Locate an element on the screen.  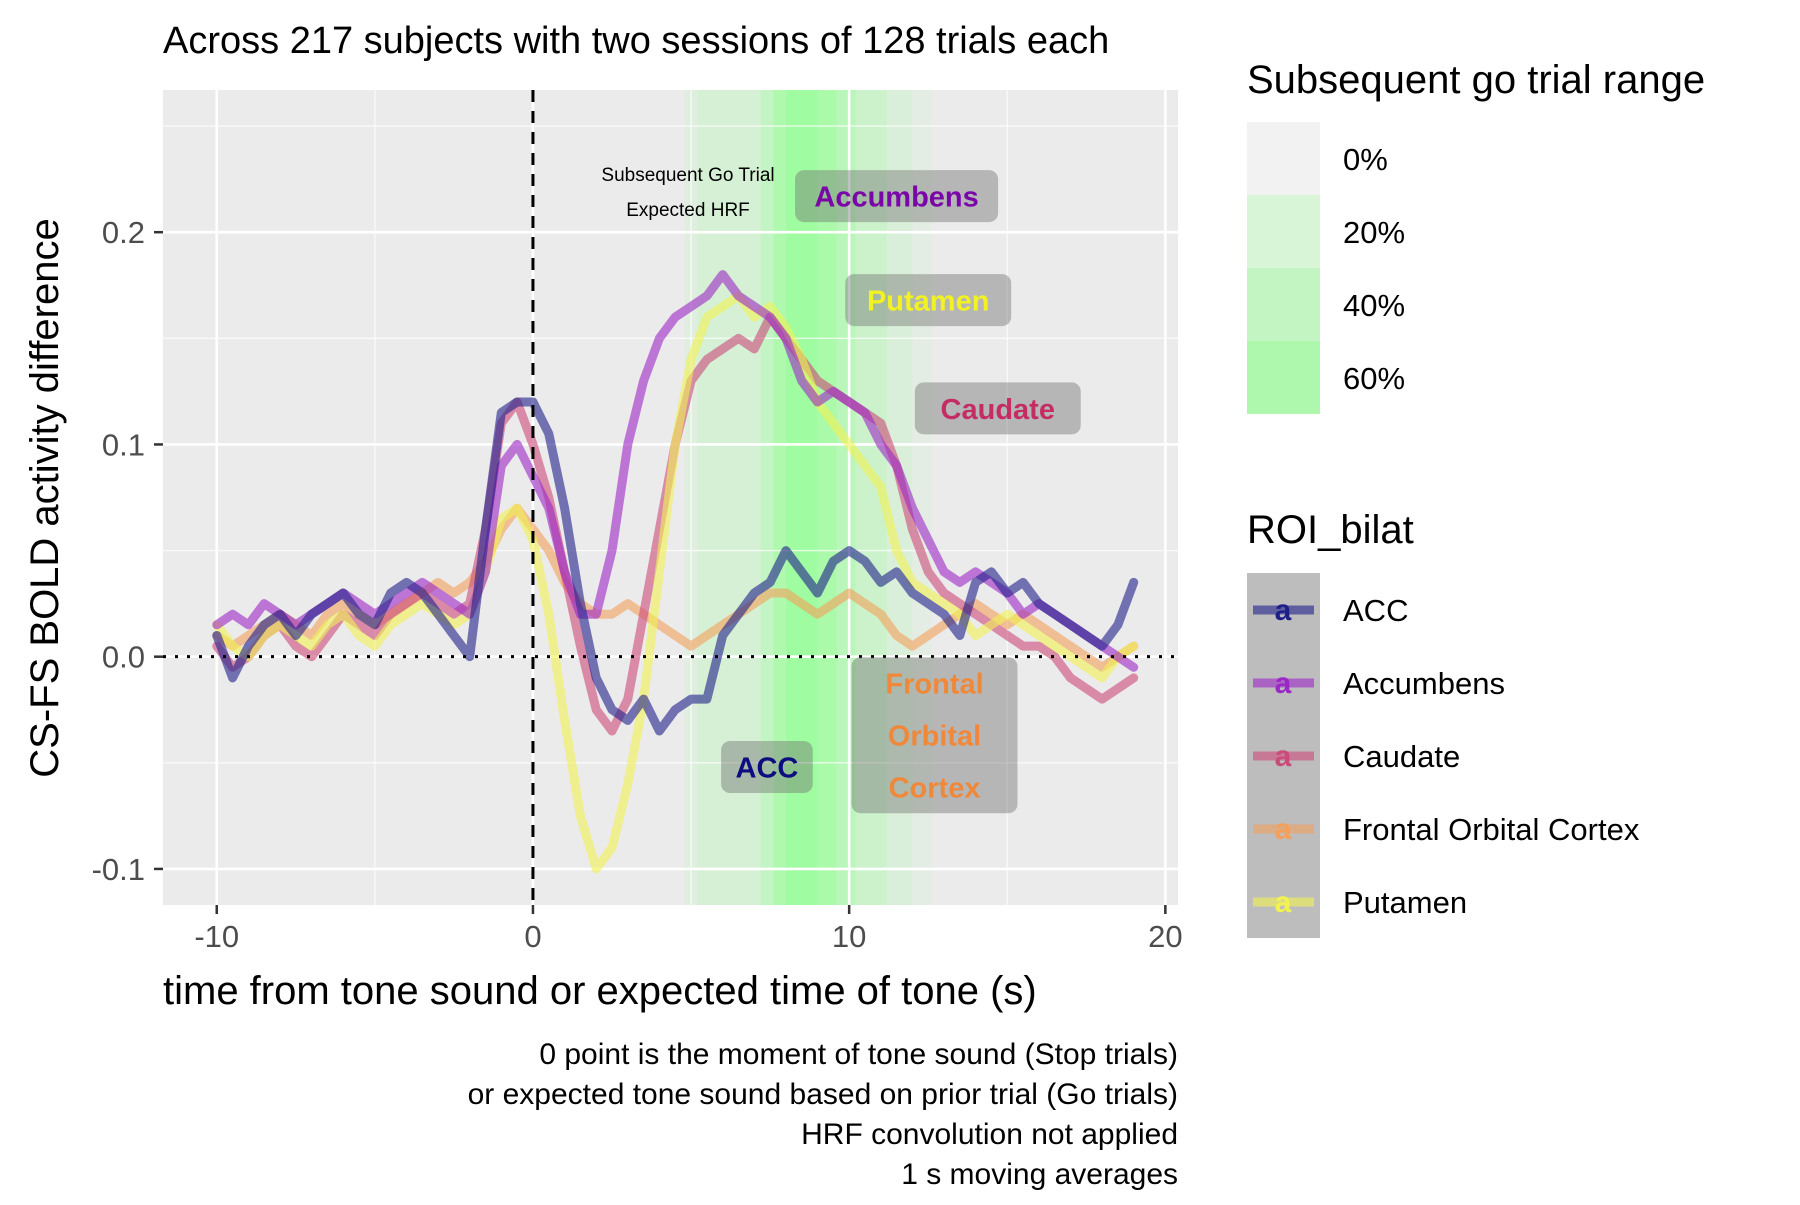
series-label-caudate: Caudate is located at coordinates (997, 408).